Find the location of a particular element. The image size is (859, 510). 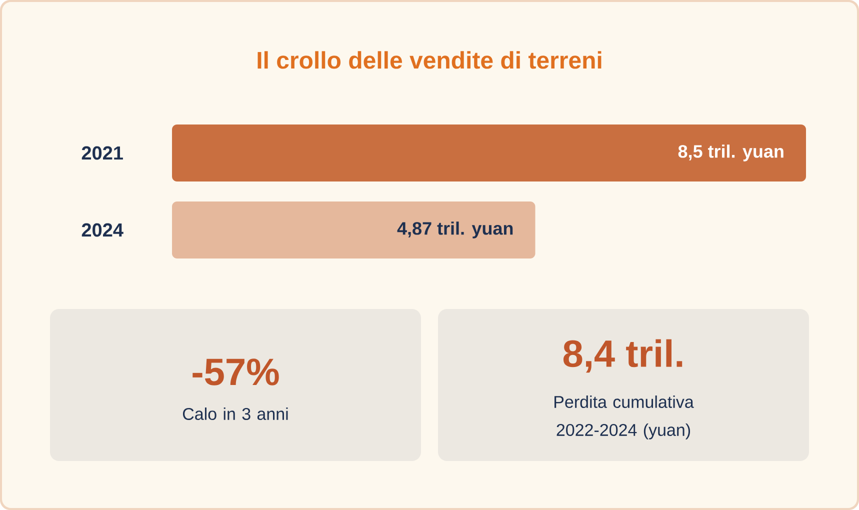

data-label: 4,87 tril. yuan is located at coordinates (455, 230).